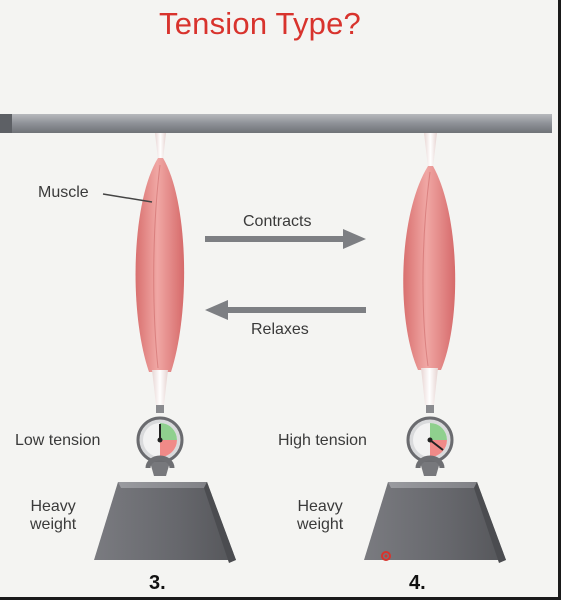 The height and width of the screenshot is (600, 561). What do you see at coordinates (58, 440) in the screenshot?
I see `low-tension-label: Low tension` at bounding box center [58, 440].